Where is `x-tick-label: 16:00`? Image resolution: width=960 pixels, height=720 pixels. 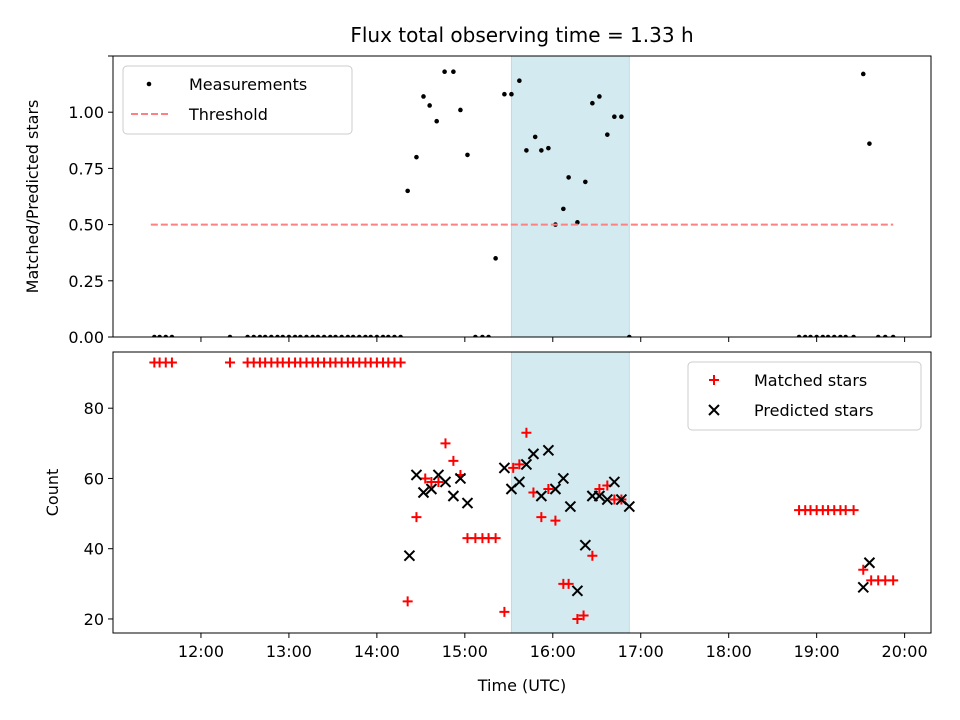
x-tick-label: 16:00 is located at coordinates (553, 651).